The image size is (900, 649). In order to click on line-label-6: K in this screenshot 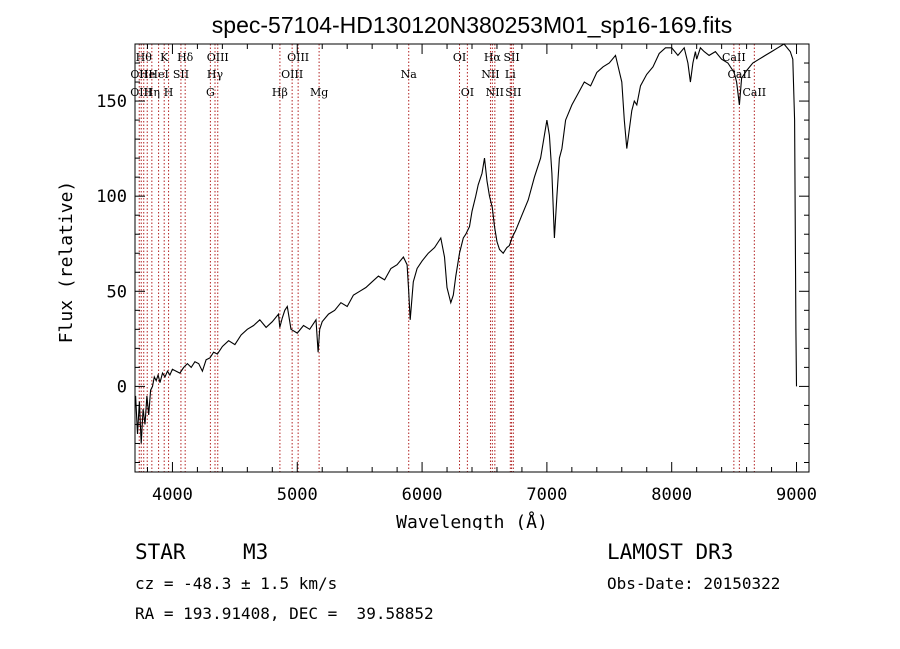, I will do `click(164, 57)`.